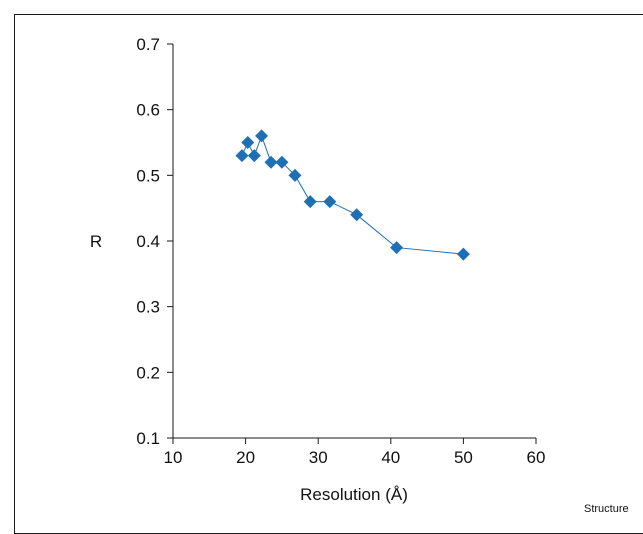 This screenshot has width=643, height=534. I want to click on x-axis-title: Resolution (Å), so click(354, 494).